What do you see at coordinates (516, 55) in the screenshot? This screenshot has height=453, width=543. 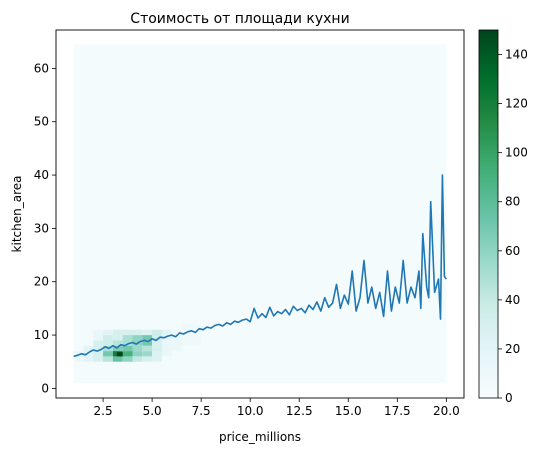 I see `colorbar-tick-label: 140` at bounding box center [516, 55].